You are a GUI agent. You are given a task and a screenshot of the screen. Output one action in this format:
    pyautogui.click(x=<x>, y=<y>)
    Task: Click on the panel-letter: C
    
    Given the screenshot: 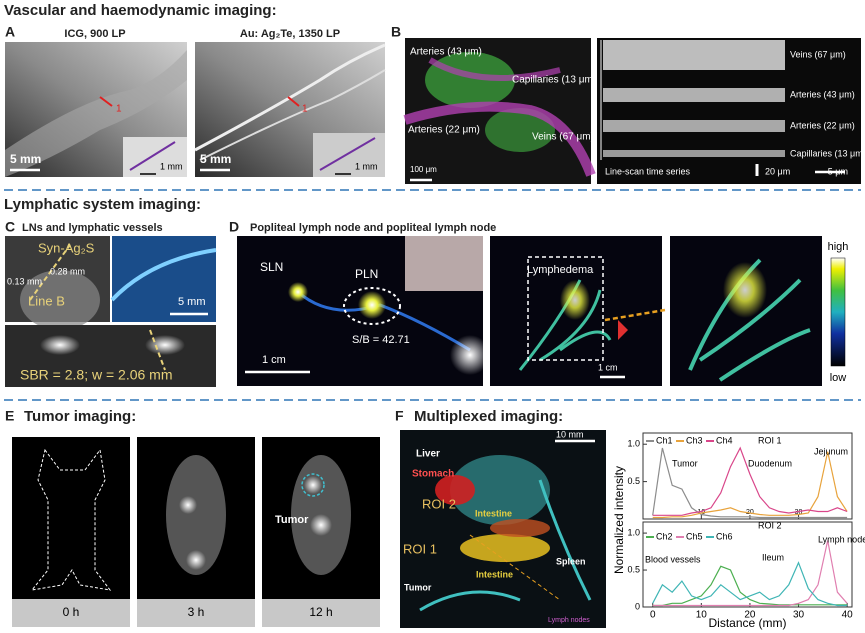 What is the action you would take?
    pyautogui.click(x=10, y=227)
    